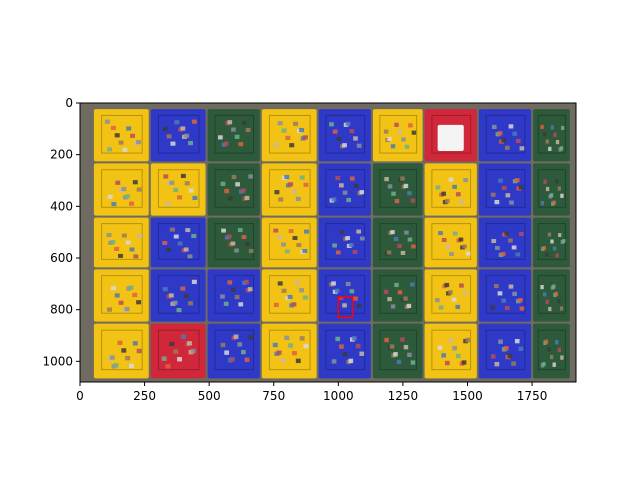  I want to click on x-tick-label: 1500, so click(467, 396).